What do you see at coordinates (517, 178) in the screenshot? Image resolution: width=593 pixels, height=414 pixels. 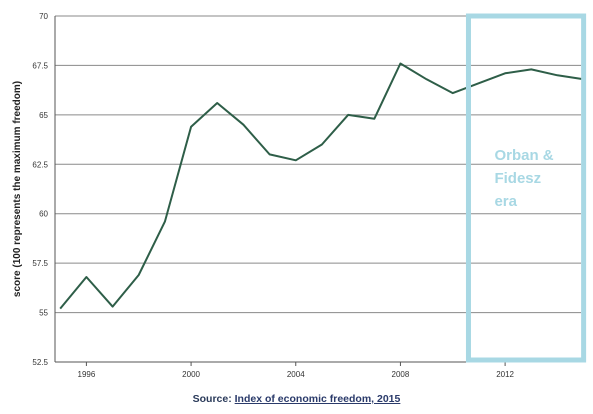 I see `annotation-line: Fidesz` at bounding box center [517, 178].